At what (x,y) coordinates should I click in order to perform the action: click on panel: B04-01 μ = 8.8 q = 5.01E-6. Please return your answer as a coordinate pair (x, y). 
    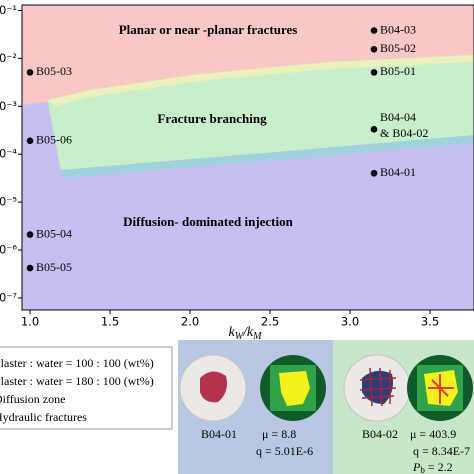
    Looking at the image, I should click on (255, 407).